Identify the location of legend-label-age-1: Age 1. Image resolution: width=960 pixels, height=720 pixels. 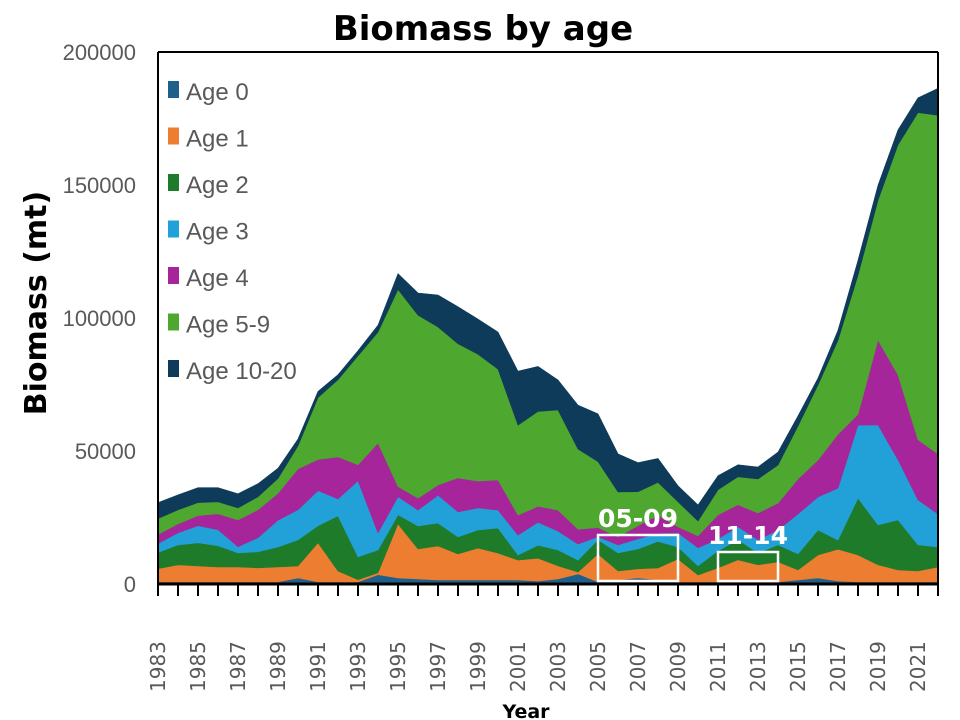
(217, 139).